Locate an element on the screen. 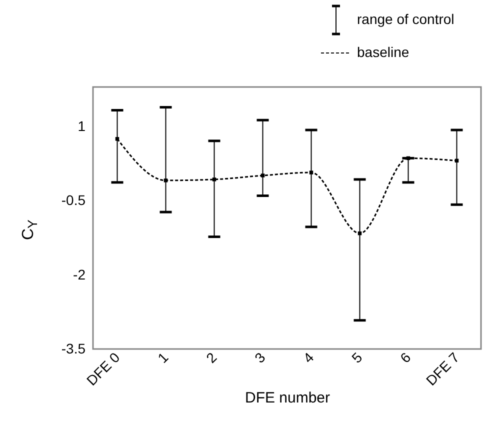  y-tick-label: 1 is located at coordinates (82, 126).